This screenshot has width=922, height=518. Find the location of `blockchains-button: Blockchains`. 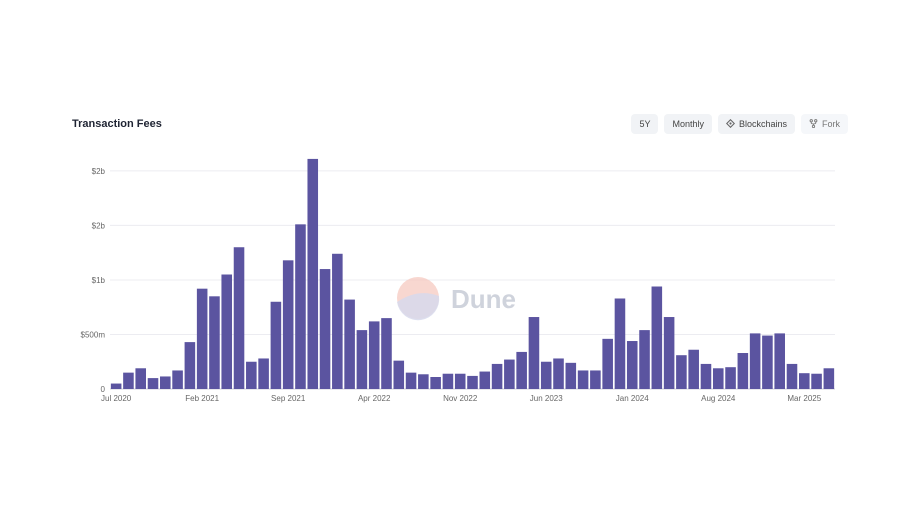

blockchains-button: Blockchains is located at coordinates (756, 124).